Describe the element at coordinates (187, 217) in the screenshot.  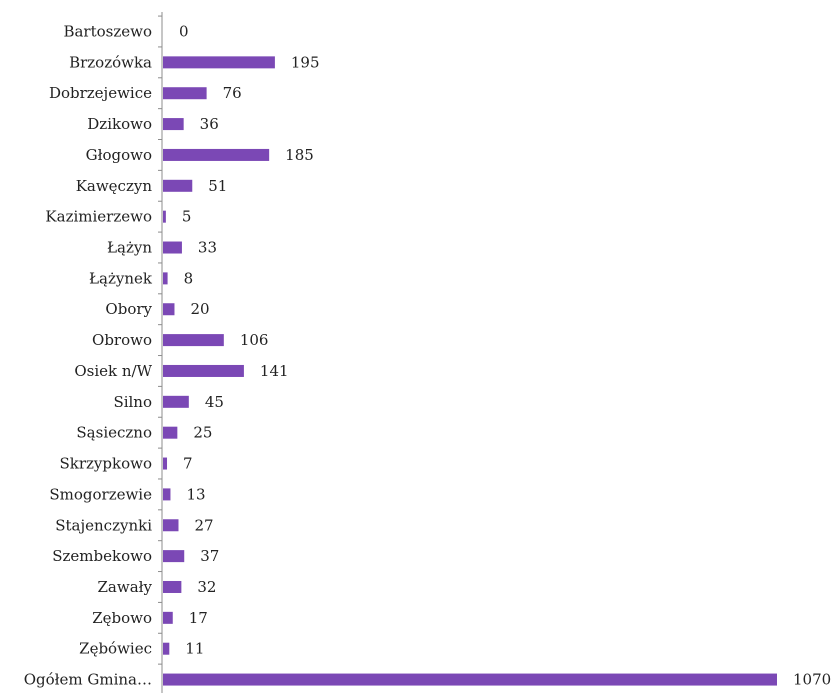
I see `data-label: 5` at that location.